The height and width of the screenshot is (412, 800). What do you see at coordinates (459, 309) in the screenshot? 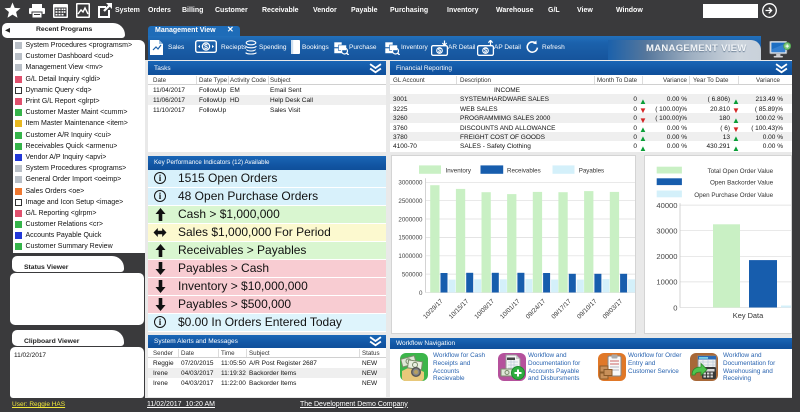
I see `svg-text: 10/15/17` at bounding box center [459, 309].